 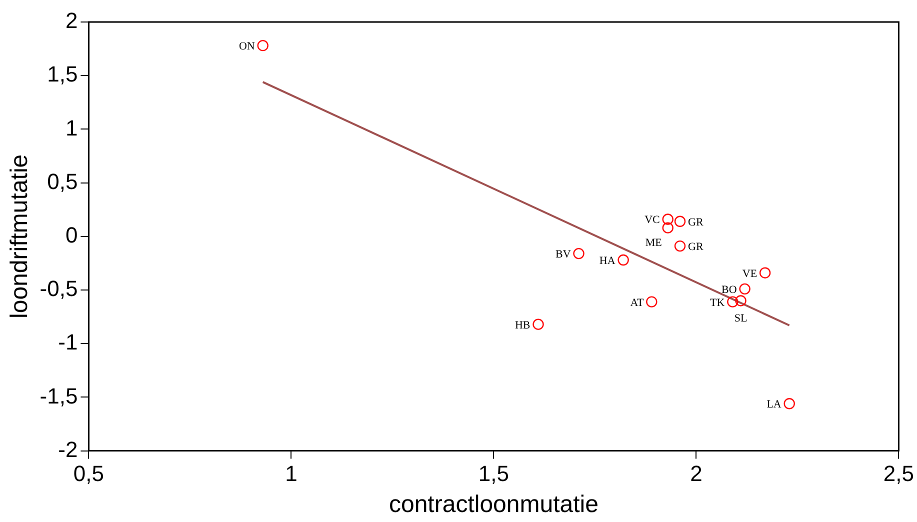 I want to click on y-tick-label: 0,5, so click(x=62, y=181).